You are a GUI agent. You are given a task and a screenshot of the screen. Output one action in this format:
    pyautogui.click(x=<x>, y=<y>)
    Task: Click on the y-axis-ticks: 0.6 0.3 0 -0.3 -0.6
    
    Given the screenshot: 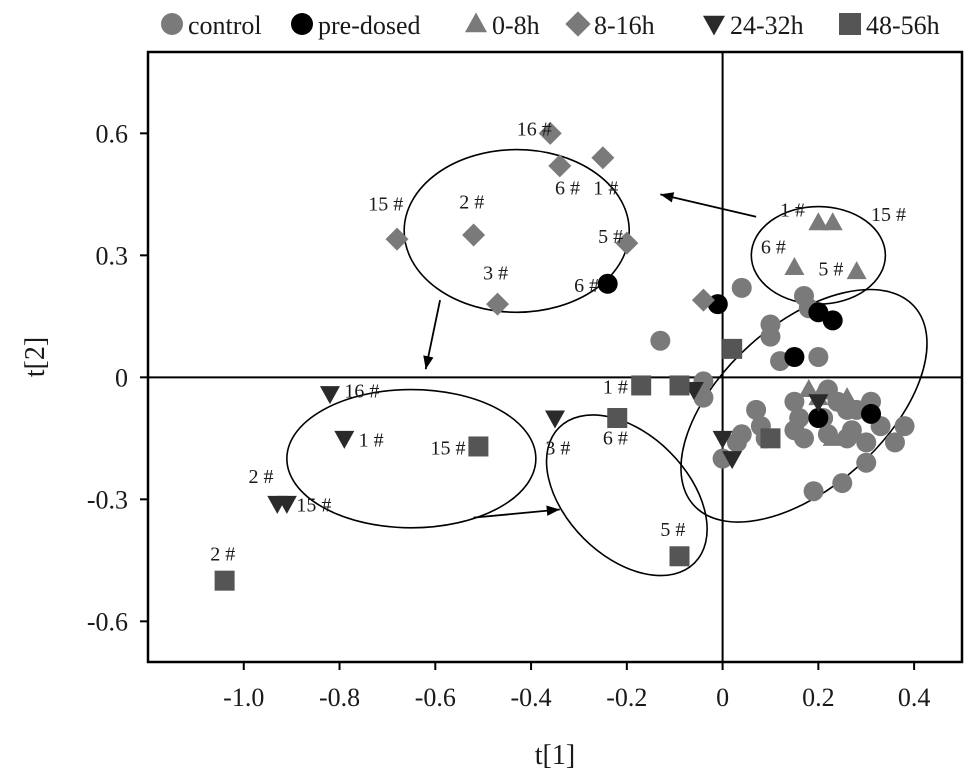 What is the action you would take?
    pyautogui.click(x=117, y=377)
    